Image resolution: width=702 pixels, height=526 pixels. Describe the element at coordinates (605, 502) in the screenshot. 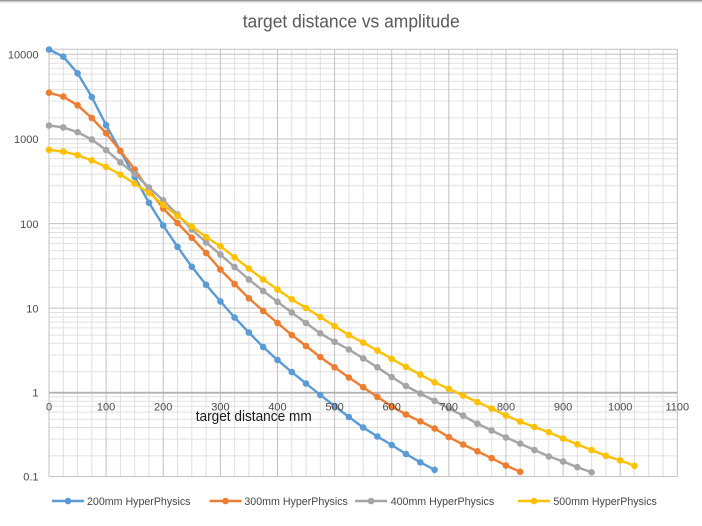

I see `svg-text: 500mm HyperPhysics` at that location.